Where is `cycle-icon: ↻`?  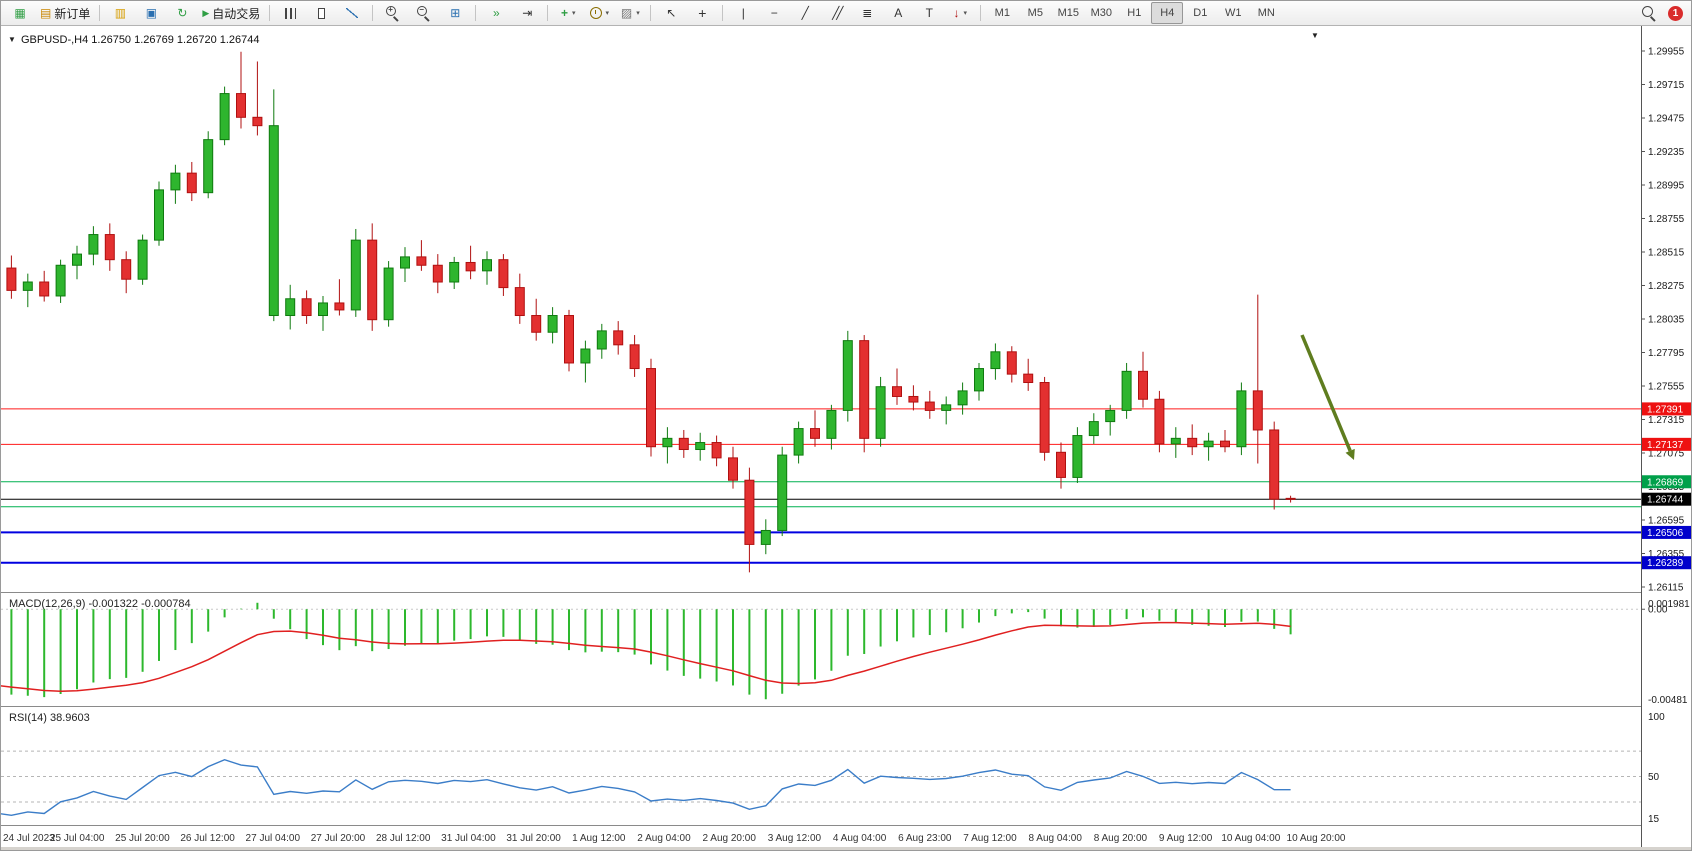
cycle-icon: ↻ is located at coordinates (182, 13).